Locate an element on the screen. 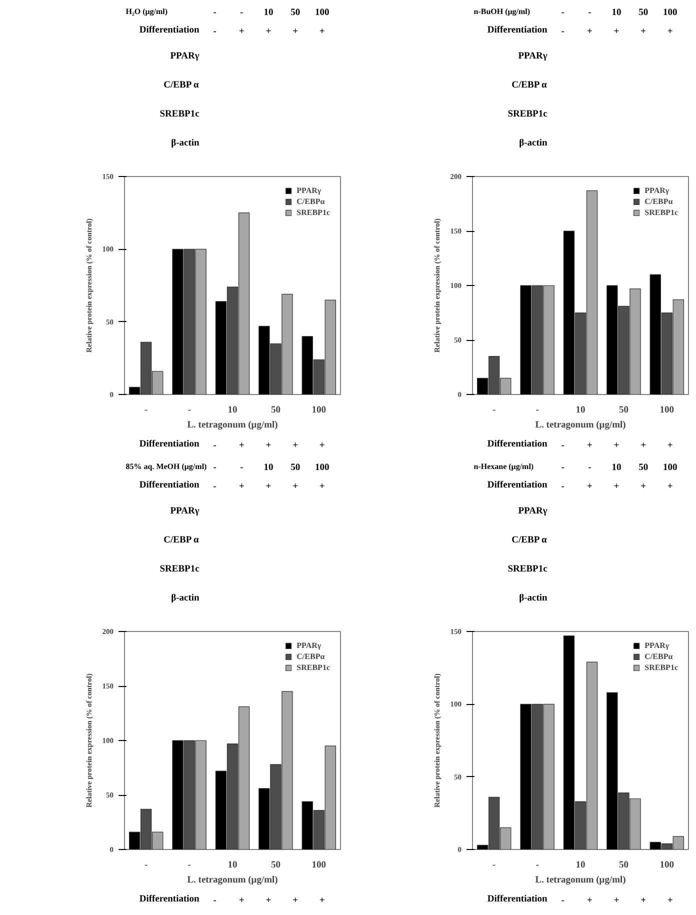 The width and height of the screenshot is (696, 915). chart-title: 85% aq. MeOH (μg/ml) is located at coordinates (167, 466).